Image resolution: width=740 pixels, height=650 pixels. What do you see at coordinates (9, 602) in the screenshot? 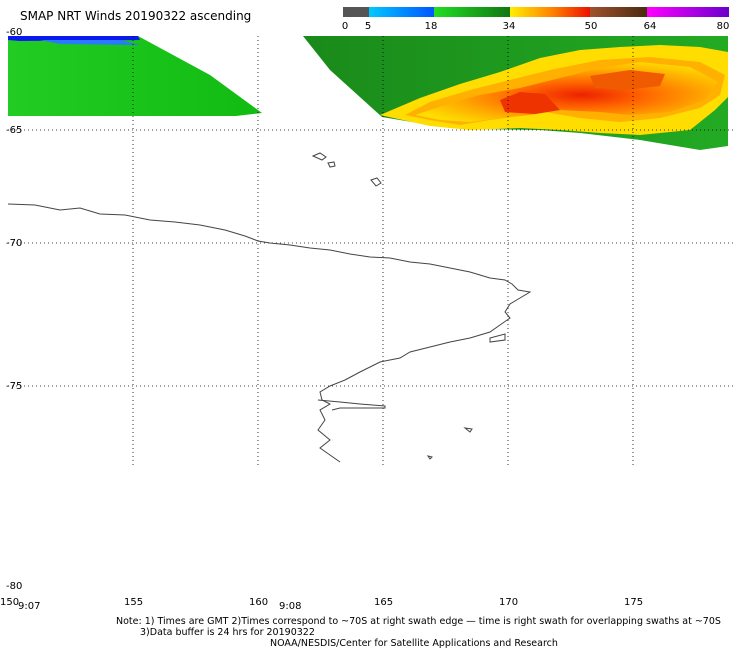
I see `lon-label: 150` at bounding box center [9, 602].